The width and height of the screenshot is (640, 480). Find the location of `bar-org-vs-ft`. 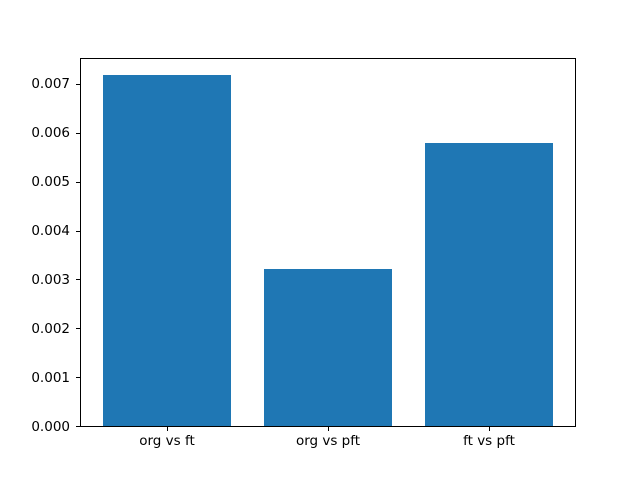

bar-org-vs-ft is located at coordinates (167, 251).